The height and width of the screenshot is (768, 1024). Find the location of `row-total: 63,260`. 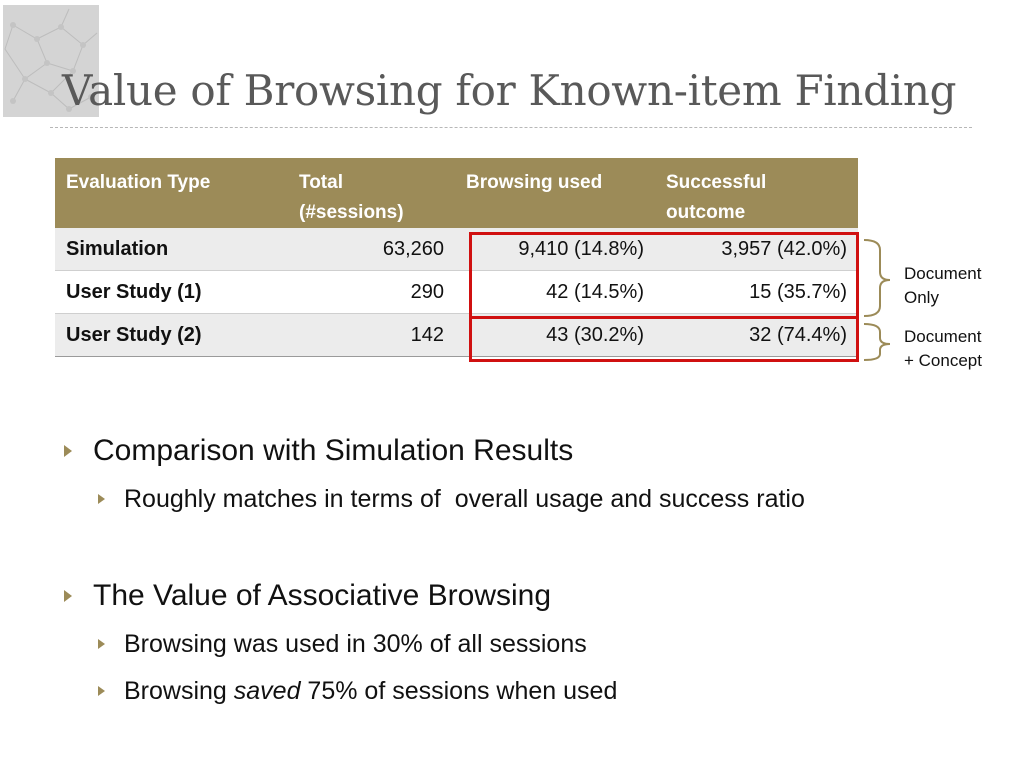

row-total: 63,260 is located at coordinates (371, 249).